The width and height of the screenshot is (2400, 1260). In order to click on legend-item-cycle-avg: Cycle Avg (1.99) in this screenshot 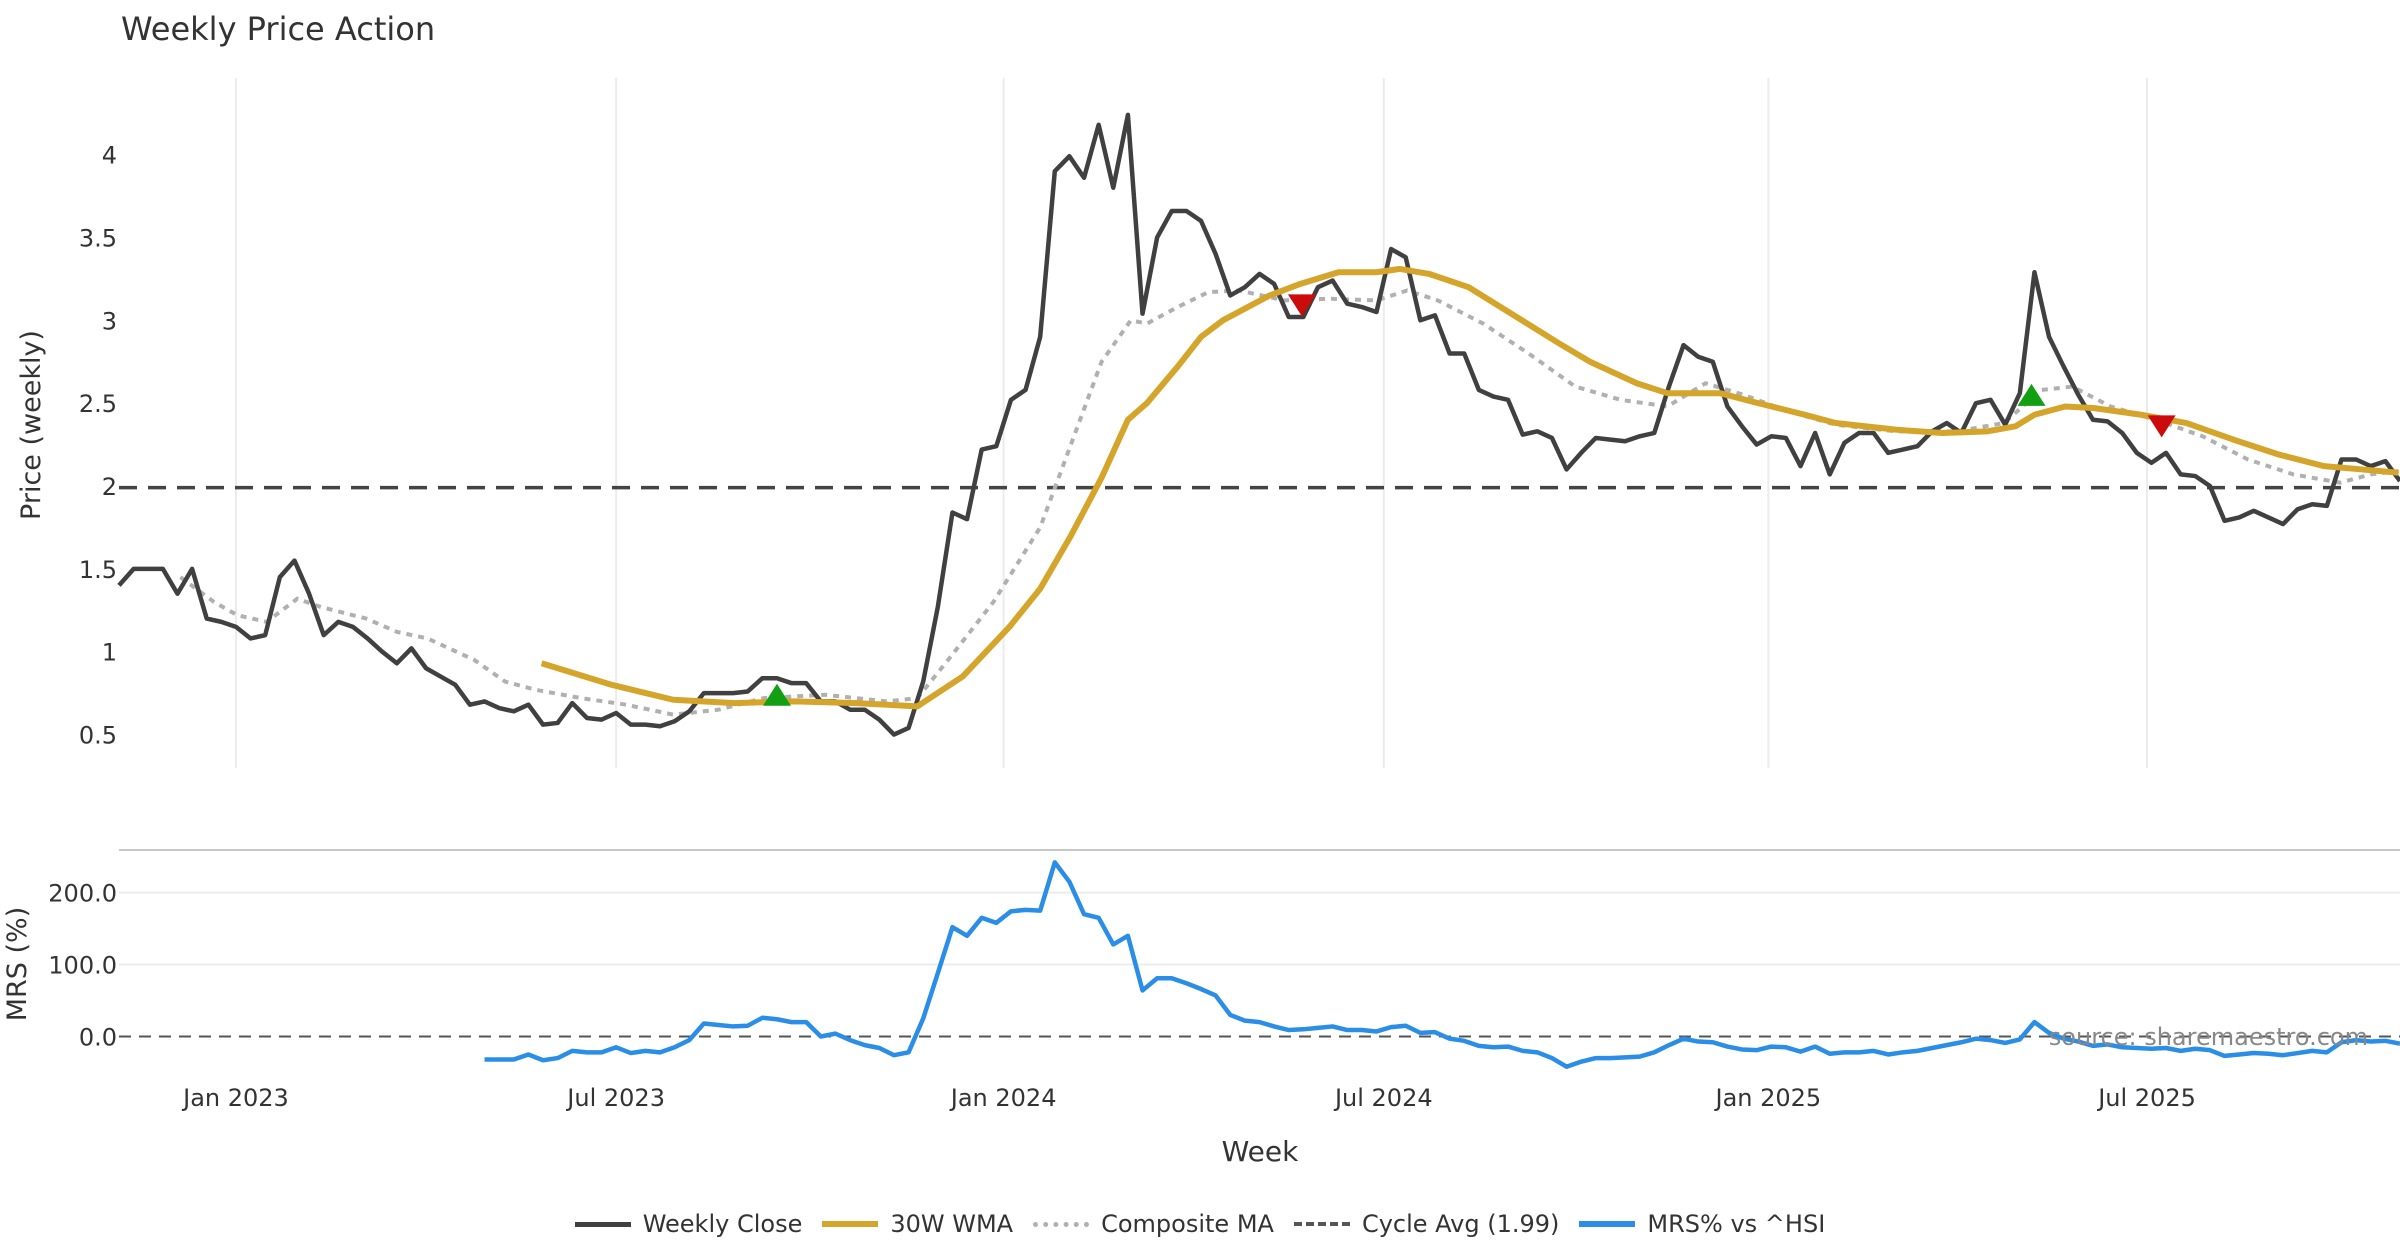, I will do `click(1426, 1224)`.